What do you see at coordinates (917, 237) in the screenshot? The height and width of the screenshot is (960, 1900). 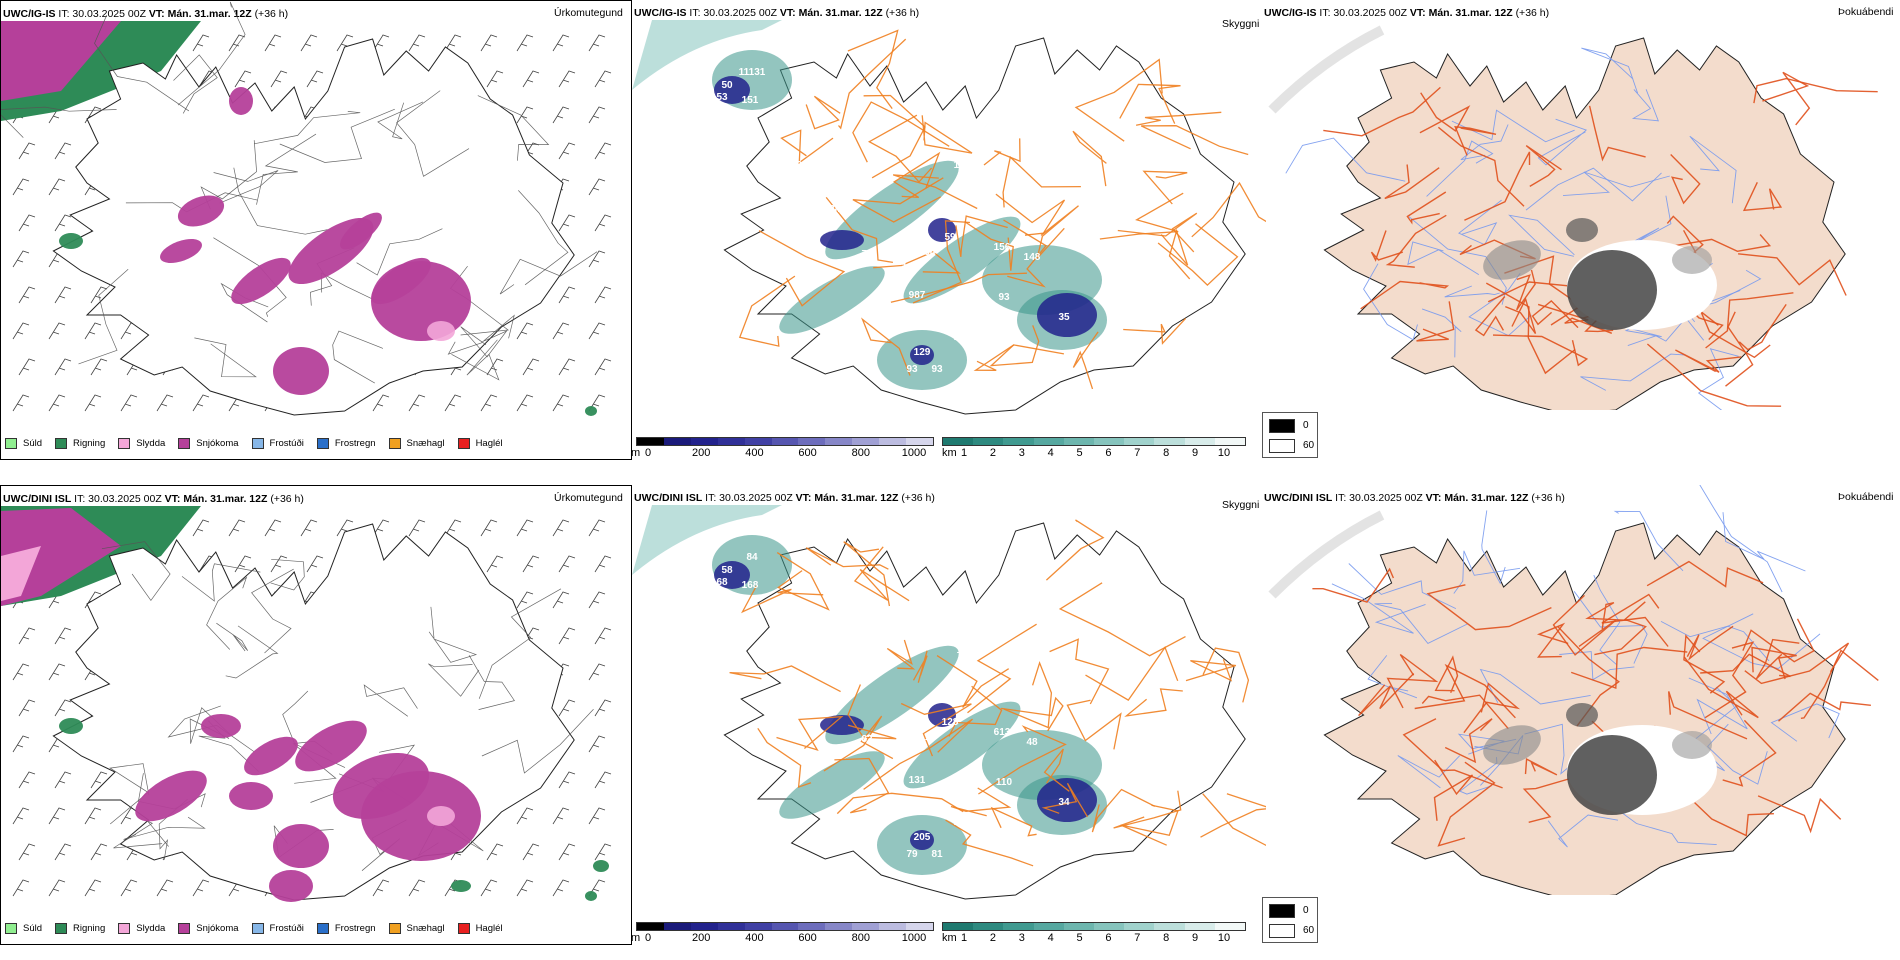 I see `snow-depth-label: 51` at bounding box center [917, 237].